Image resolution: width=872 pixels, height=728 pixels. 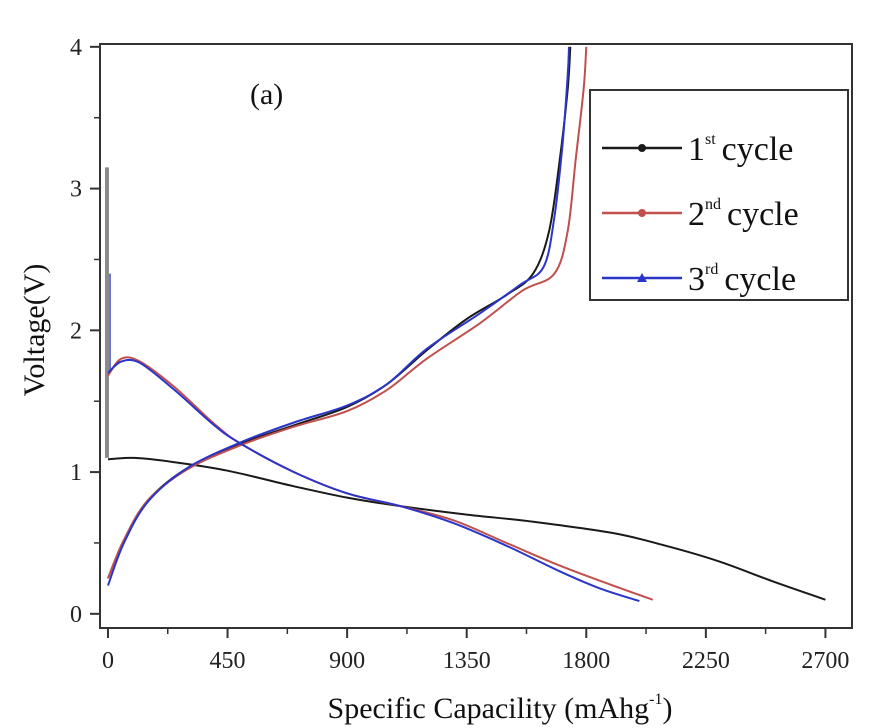 I want to click on x-axis-title-main: Specific Capacility (mAhg, so click(x=489, y=708).